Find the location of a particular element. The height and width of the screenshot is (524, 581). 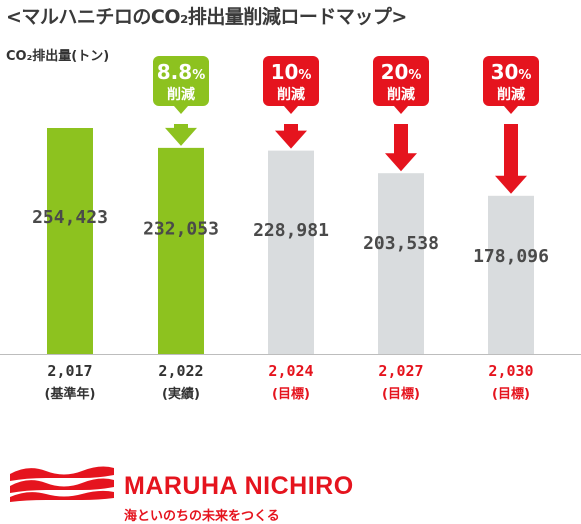

x-tick-label: 2,030 is located at coordinates (510, 371).